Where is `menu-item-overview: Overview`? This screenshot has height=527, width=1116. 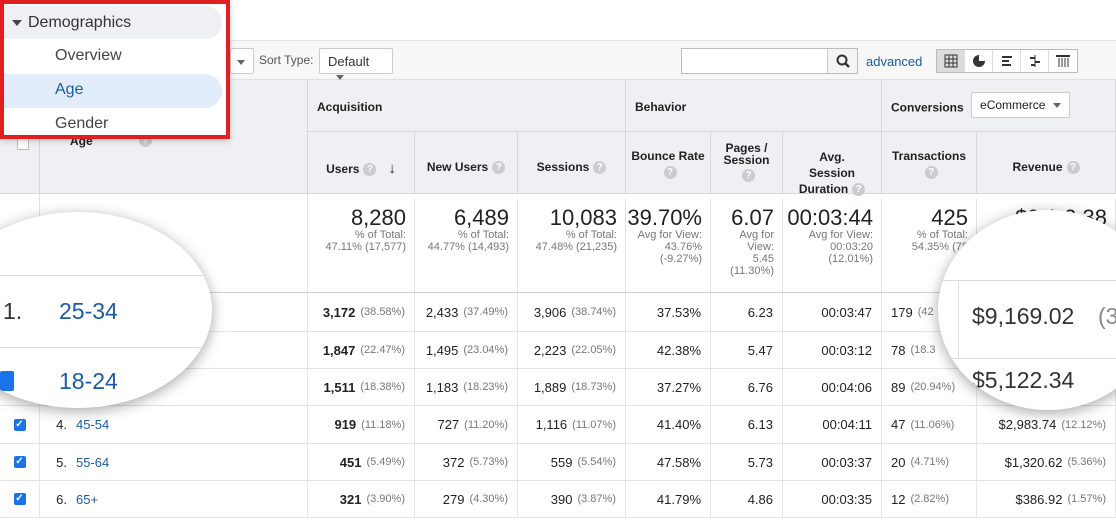
menu-item-overview: Overview is located at coordinates (88, 55).